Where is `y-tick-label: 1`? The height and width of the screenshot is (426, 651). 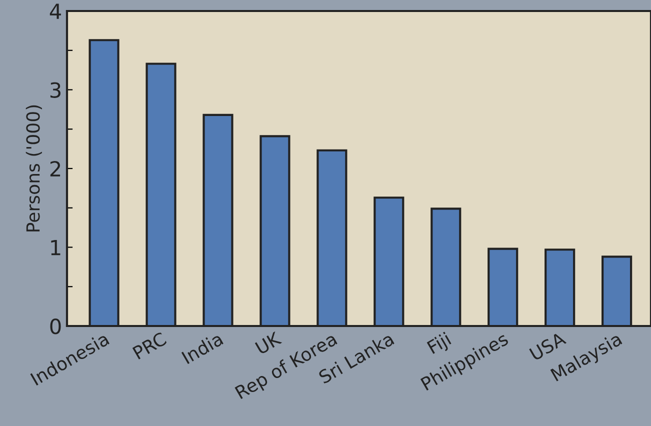
y-tick-label: 1 is located at coordinates (55, 248).